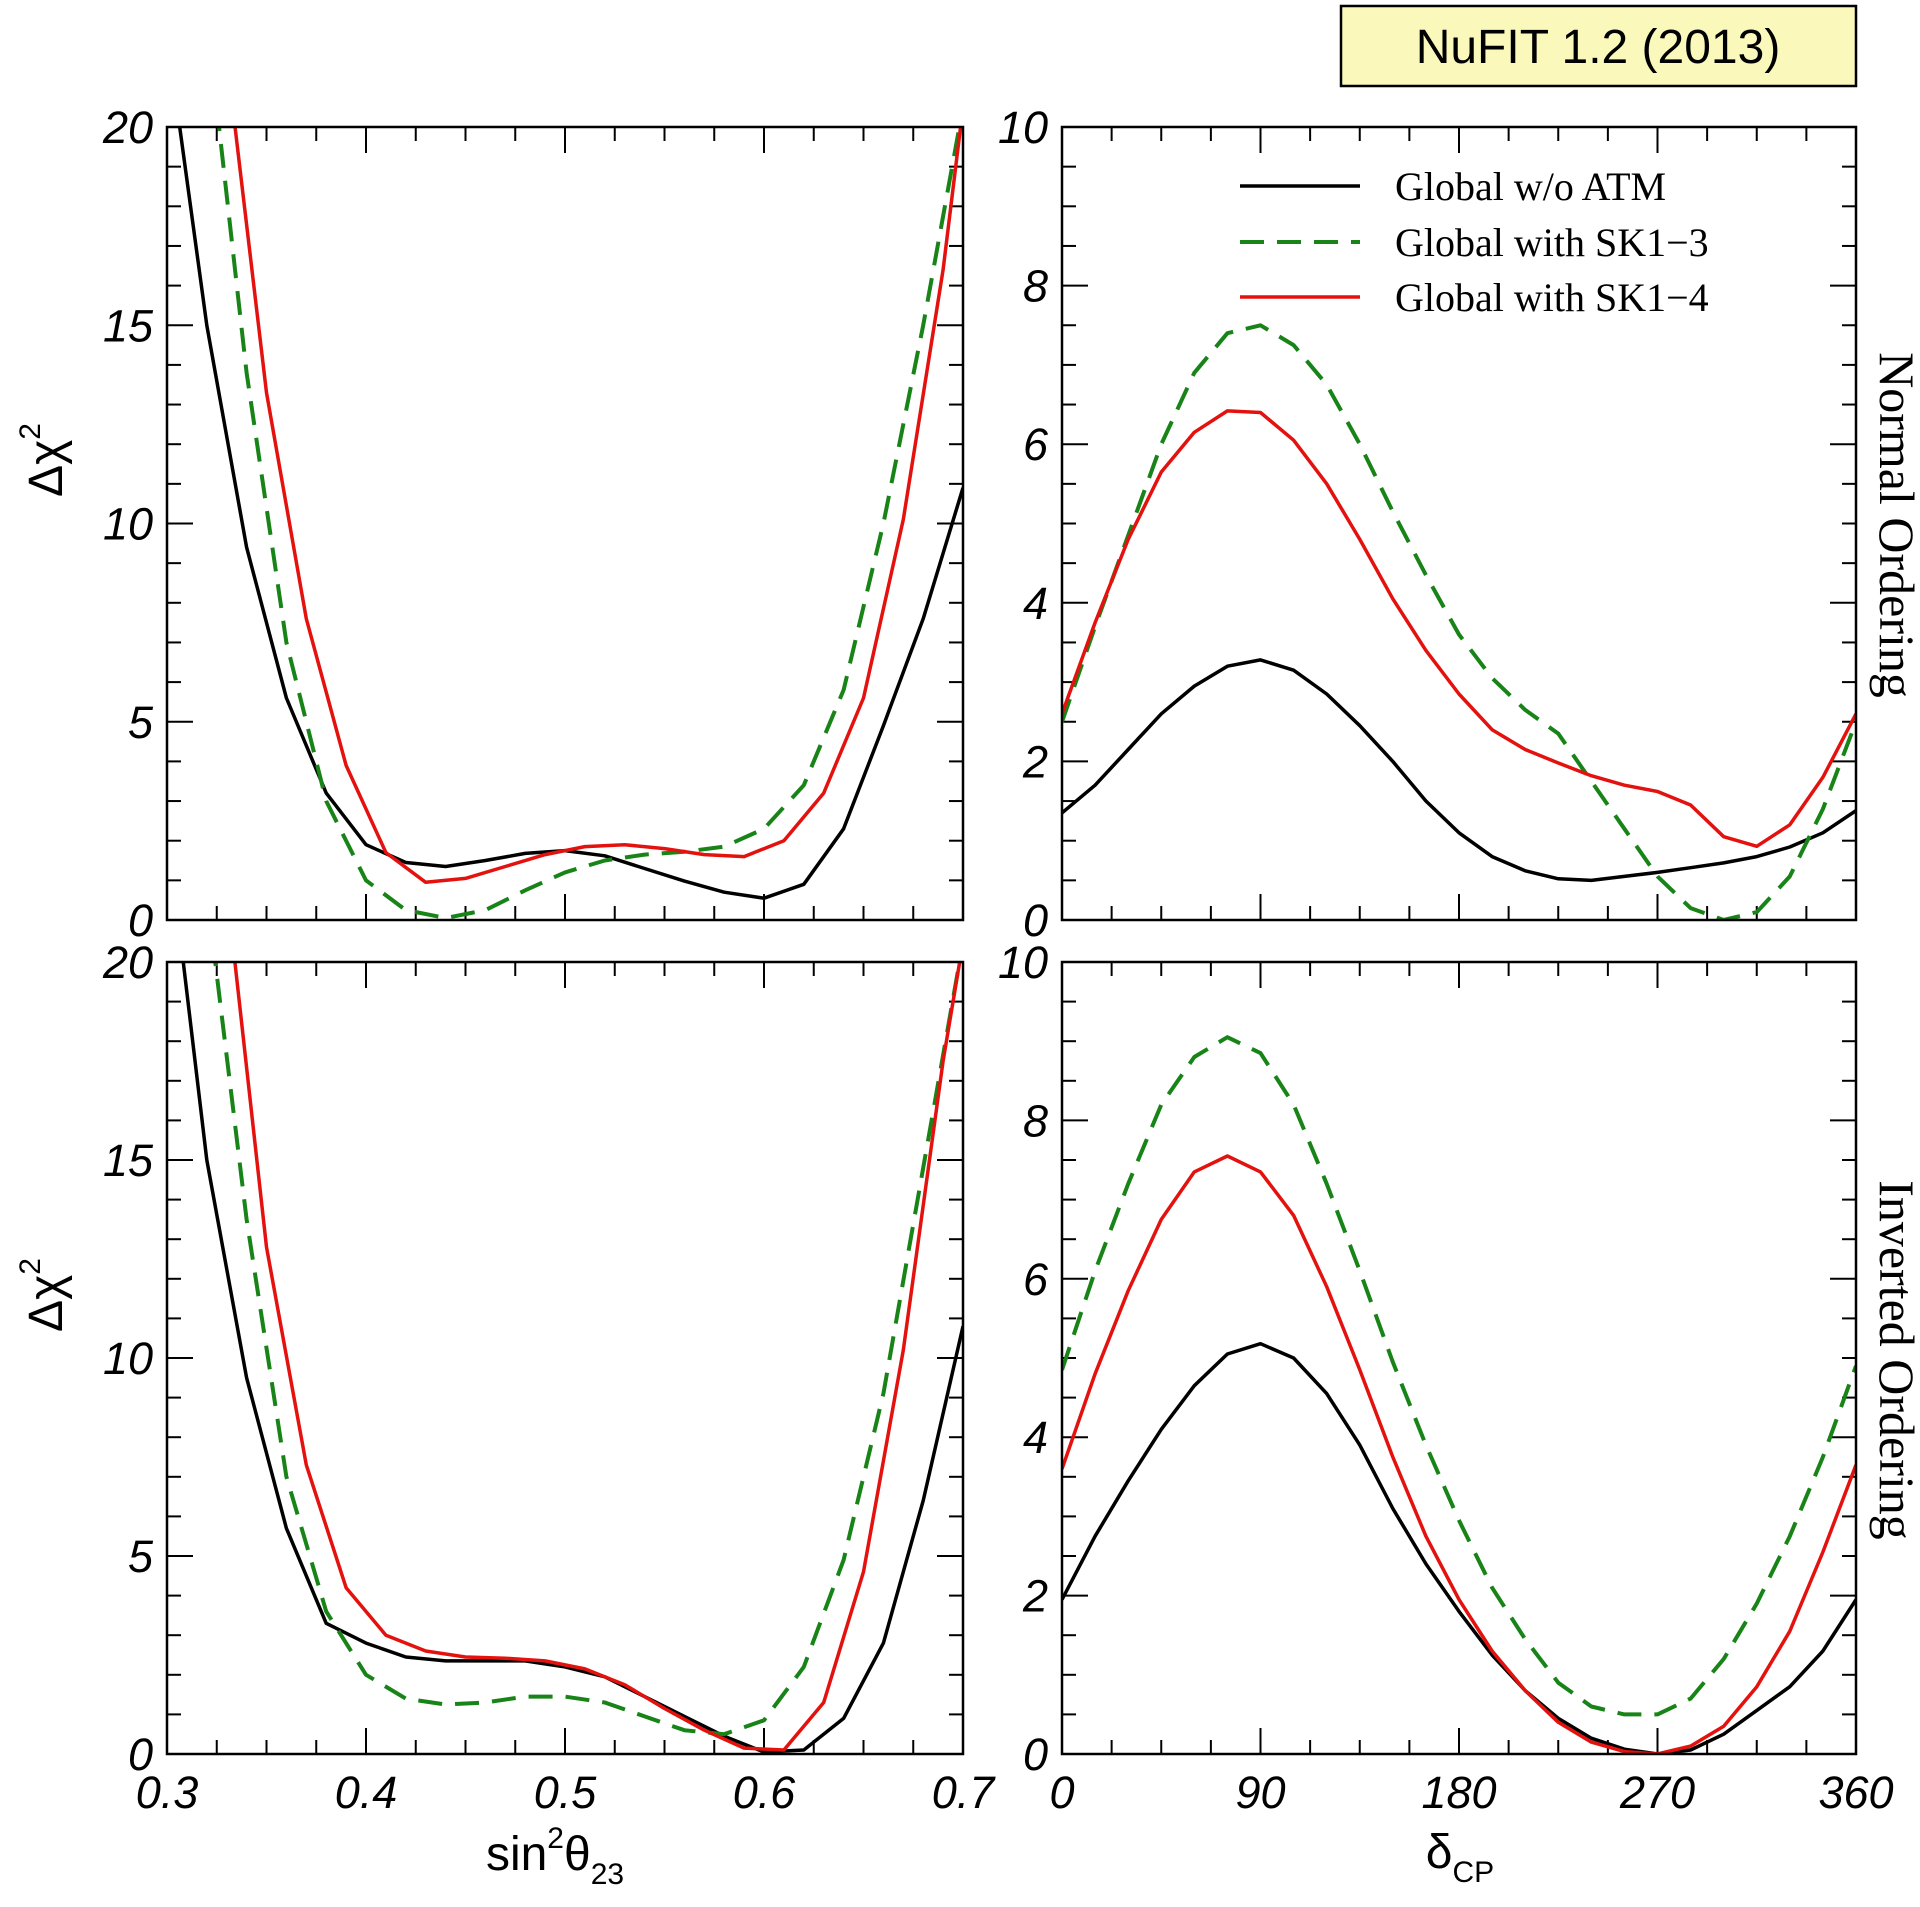 This screenshot has width=1920, height=1907. What do you see at coordinates (140, 920) in the screenshot?
I see `top-left-ytick-label: 0` at bounding box center [140, 920].